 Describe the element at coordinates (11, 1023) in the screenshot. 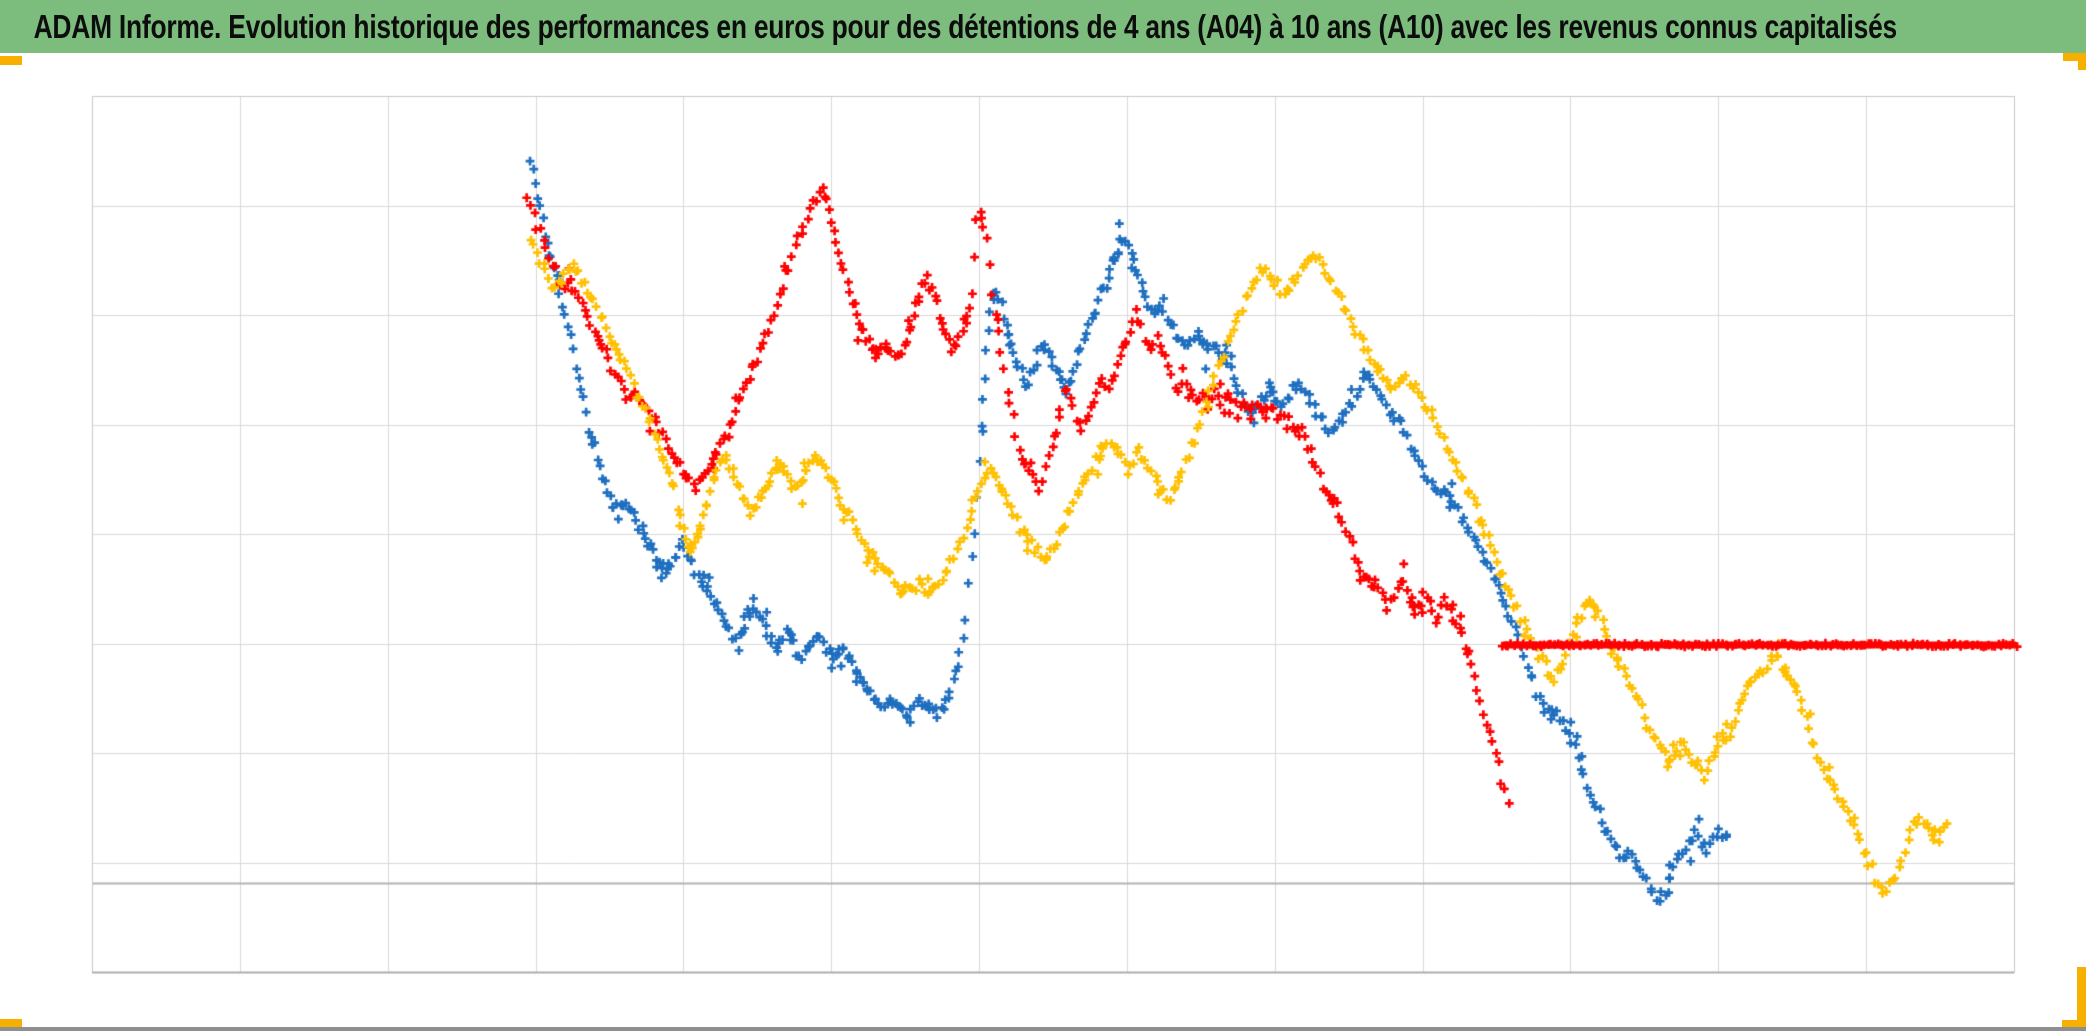

I see `corner-mark-bottom-left-icon` at that location.